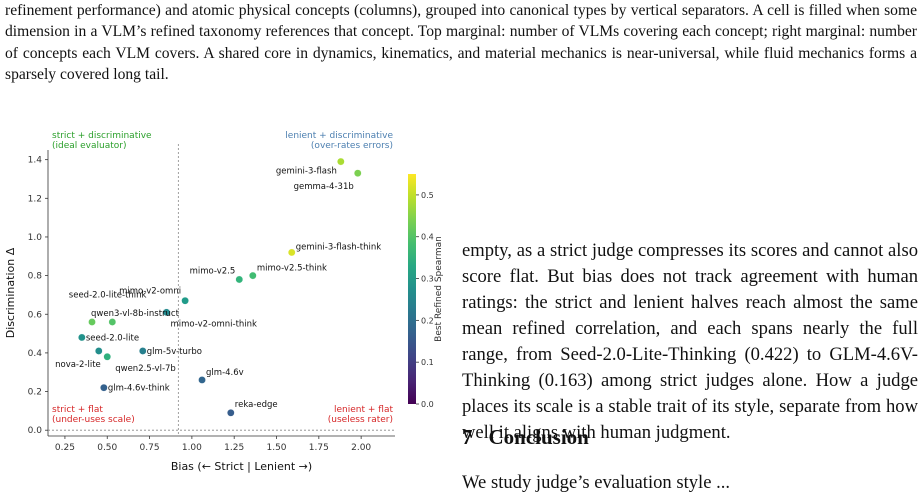  I want to click on x-tick-label: 0.25, so click(65, 448).